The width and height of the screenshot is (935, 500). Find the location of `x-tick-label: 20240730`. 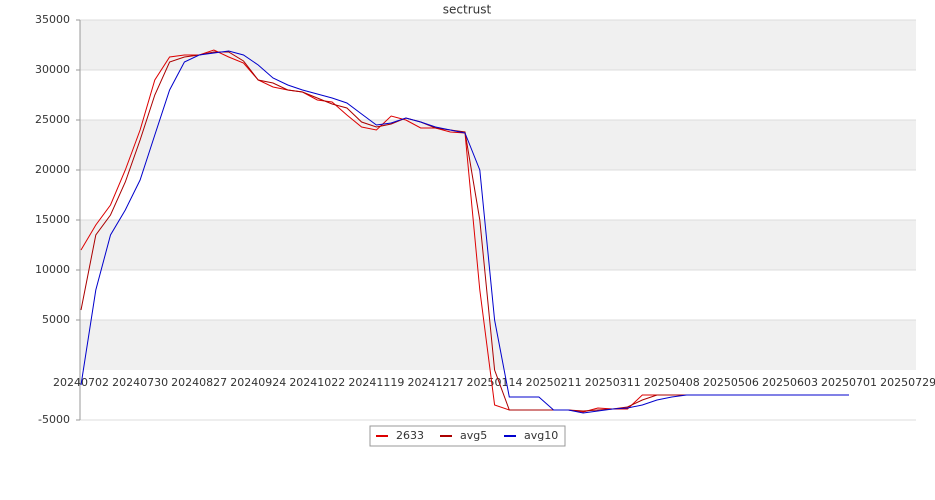

x-tick-label: 20240730 is located at coordinates (140, 382).